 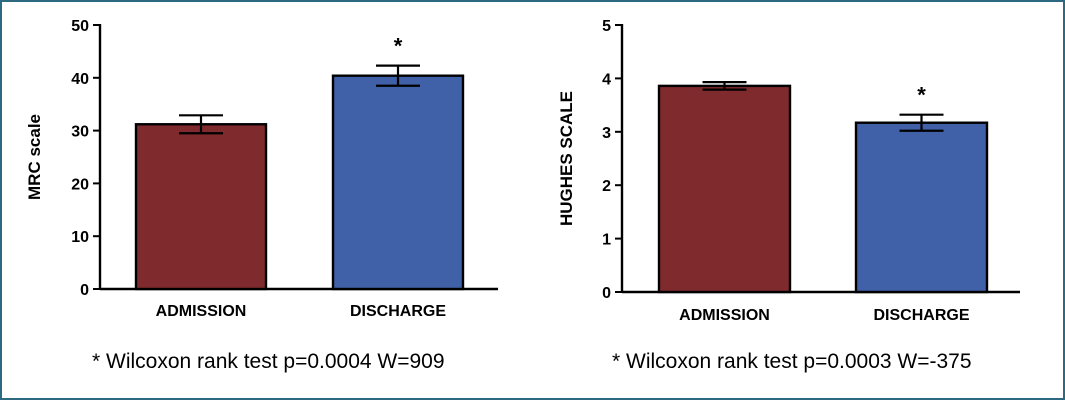 I want to click on mrc-footnote: * Wilcoxon rank test p=0.0004 W=909, so click(x=268, y=361).